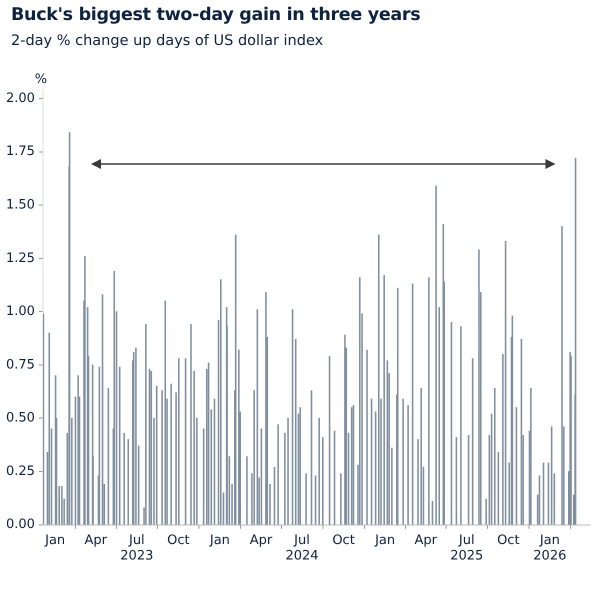  What do you see at coordinates (302, 548) in the screenshot?
I see `x-tick-label: Jul 2024` at bounding box center [302, 548].